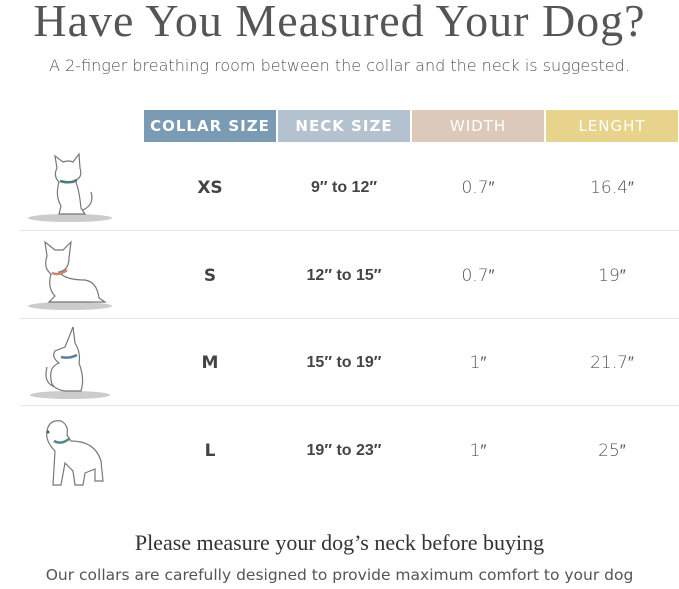 The width and height of the screenshot is (679, 589). What do you see at coordinates (70, 187) in the screenshot?
I see `chihuahua-dog-icon` at bounding box center [70, 187].